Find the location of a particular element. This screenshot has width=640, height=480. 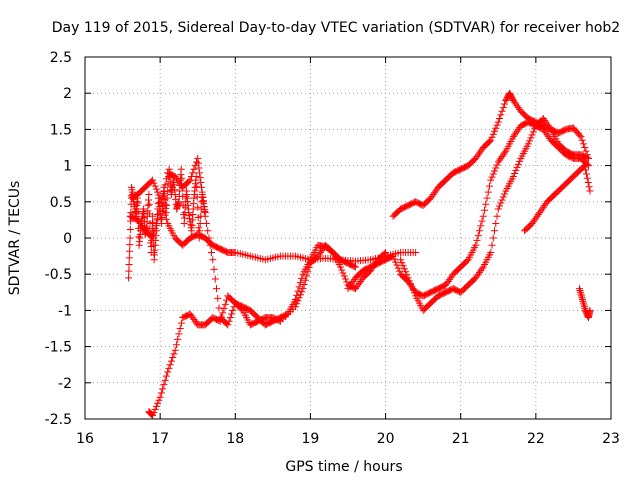

x-tick-label: 19 is located at coordinates (311, 439).